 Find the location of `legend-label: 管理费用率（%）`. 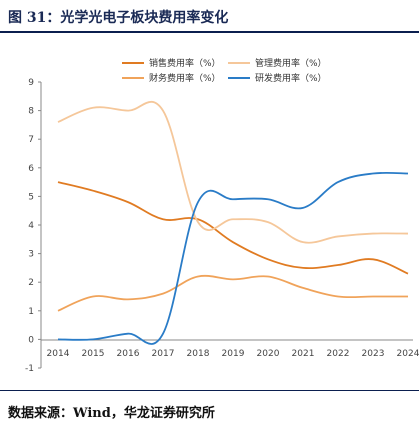

legend-label: 管理费用率（%） is located at coordinates (291, 63).